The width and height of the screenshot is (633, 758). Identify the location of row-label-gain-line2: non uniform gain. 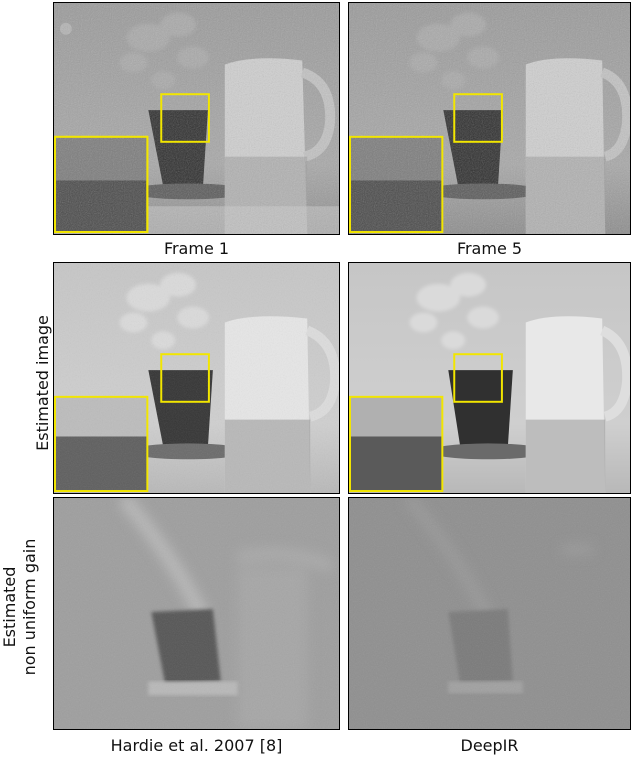
(30, 607).